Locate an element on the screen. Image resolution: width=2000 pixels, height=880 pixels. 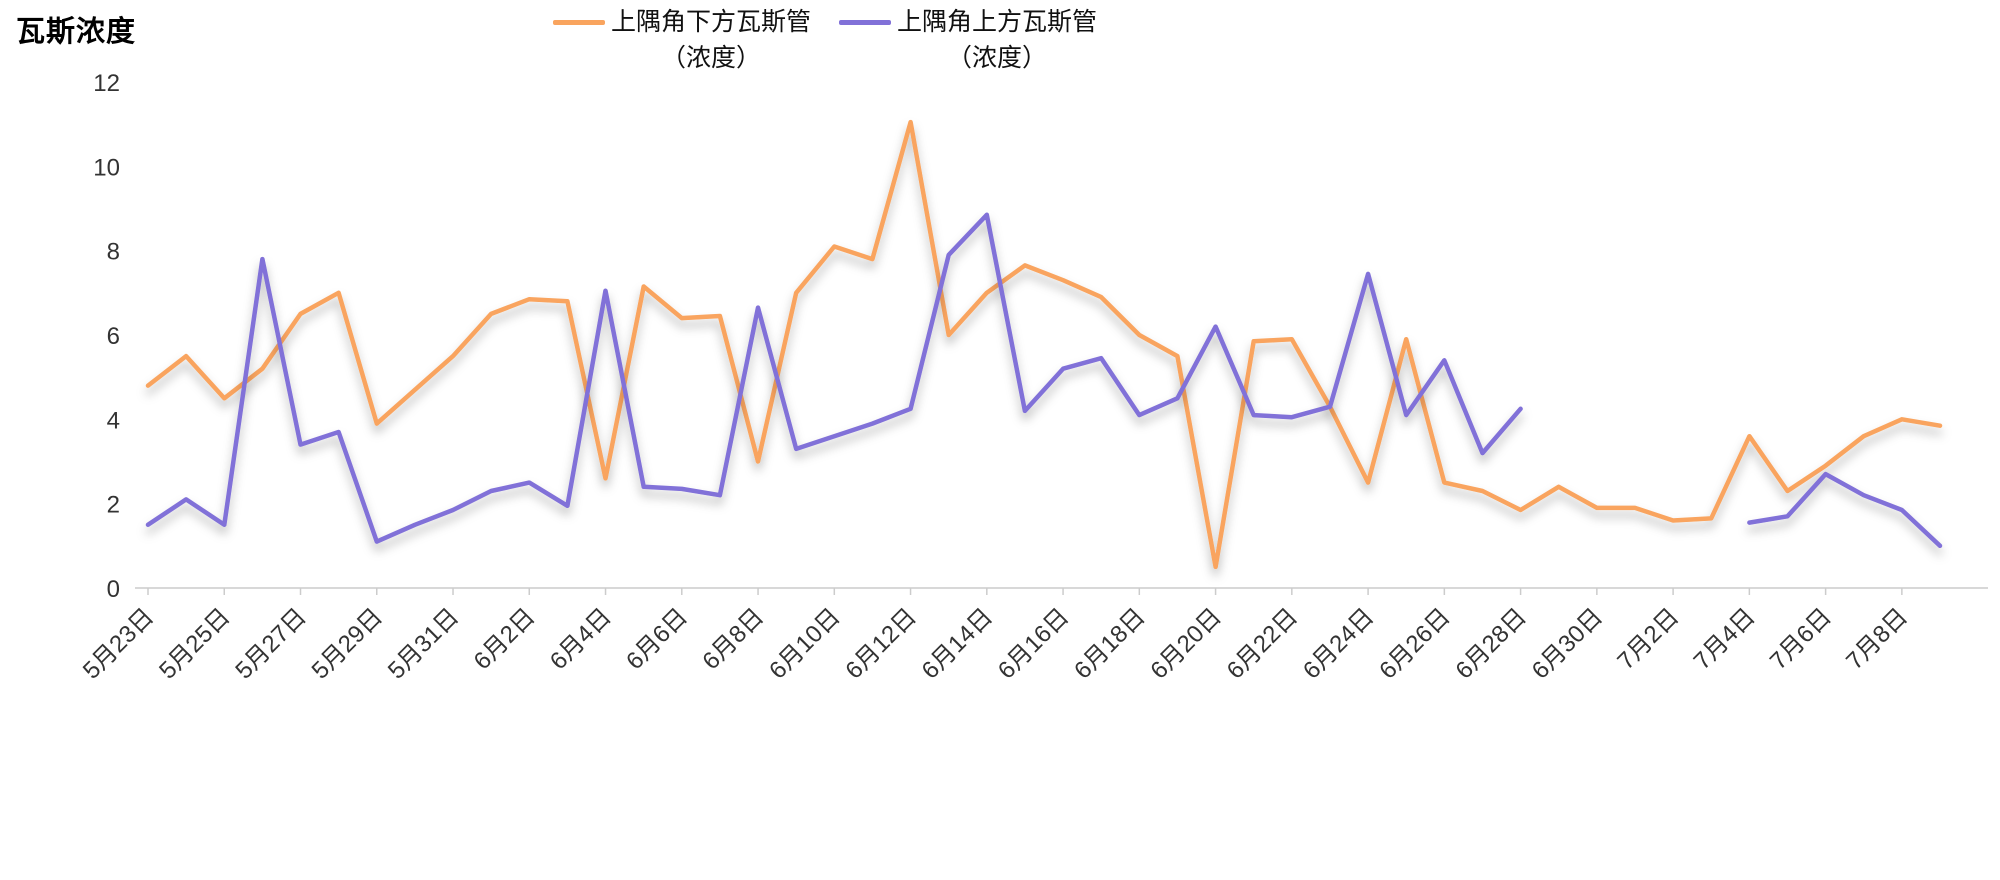
x-tick-label: 5月29日 is located at coordinates (347, 643).